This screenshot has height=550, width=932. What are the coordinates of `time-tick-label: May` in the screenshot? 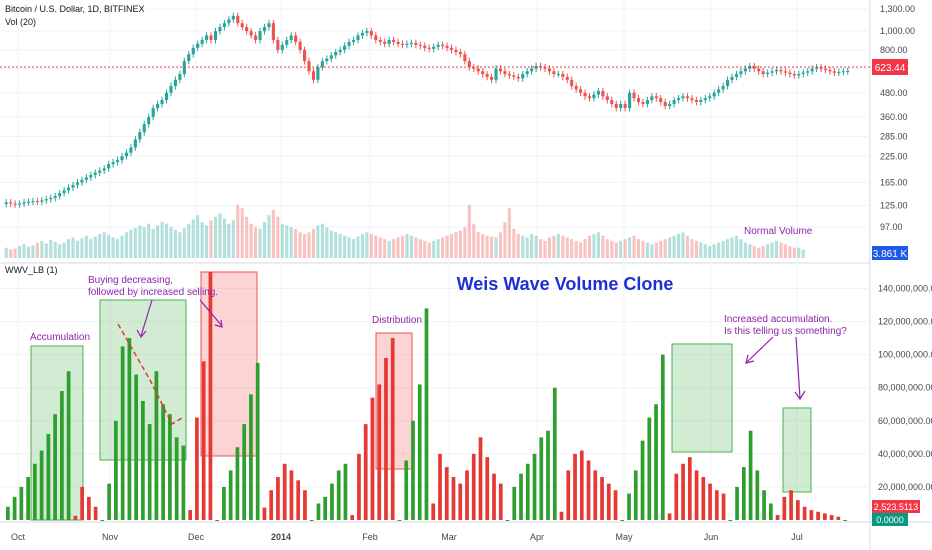 It's located at (624, 537).